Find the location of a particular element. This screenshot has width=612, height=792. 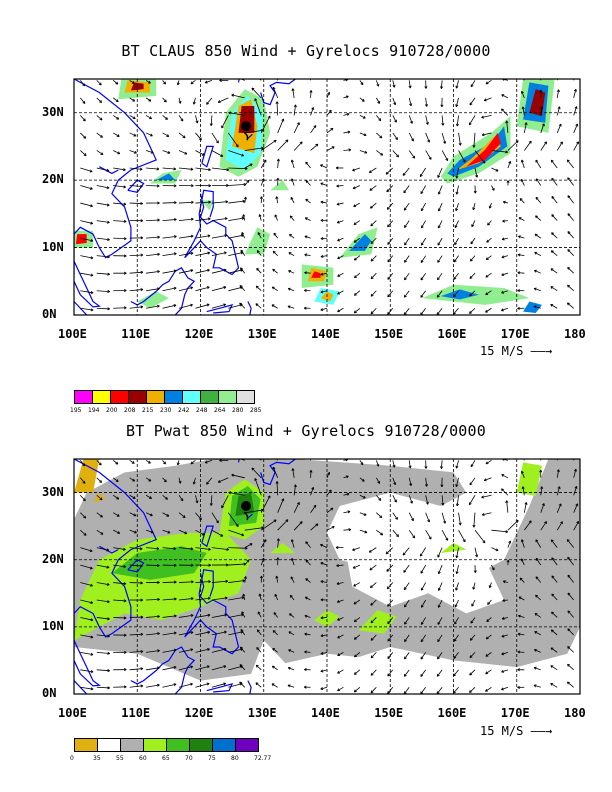

gyre-track is located at coordinates (246, 516).